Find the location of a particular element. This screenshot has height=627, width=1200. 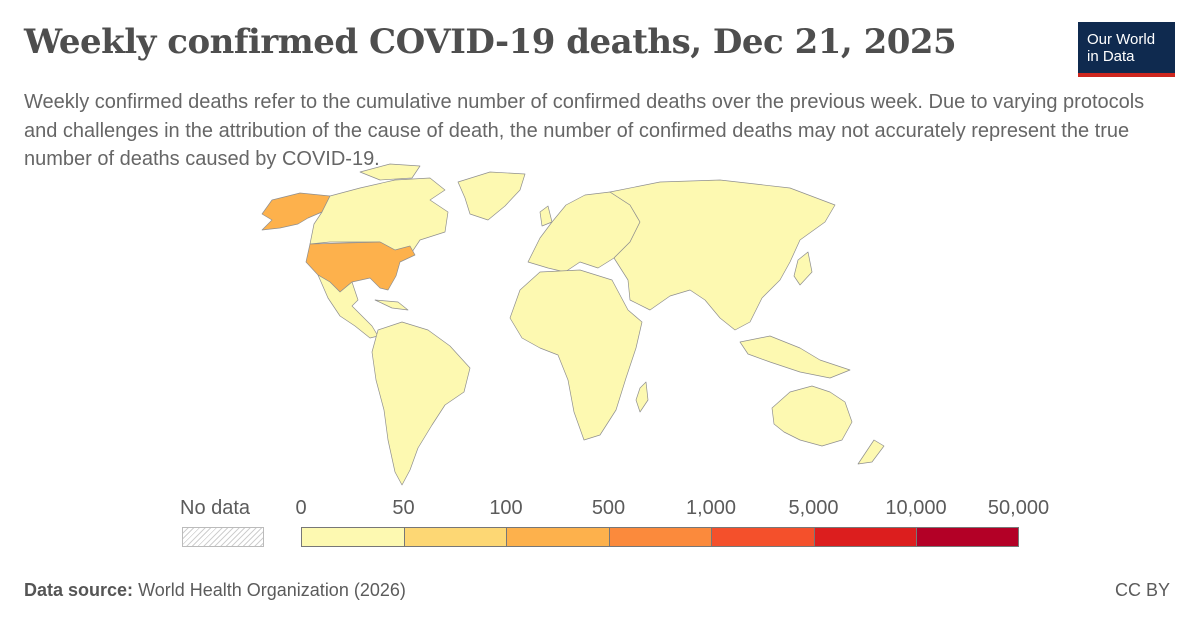

license: CC BY is located at coordinates (1142, 590).